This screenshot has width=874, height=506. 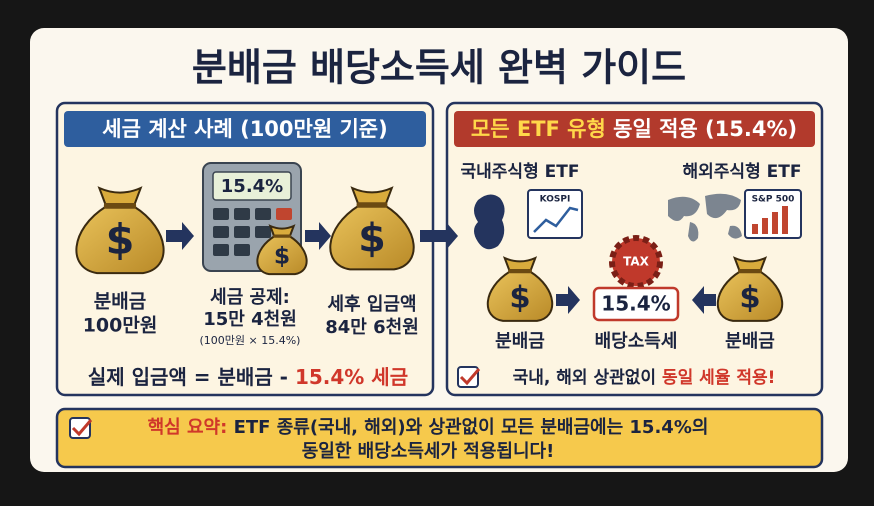 What do you see at coordinates (250, 319) in the screenshot?
I see `step-label: 15만 4천원` at bounding box center [250, 319].